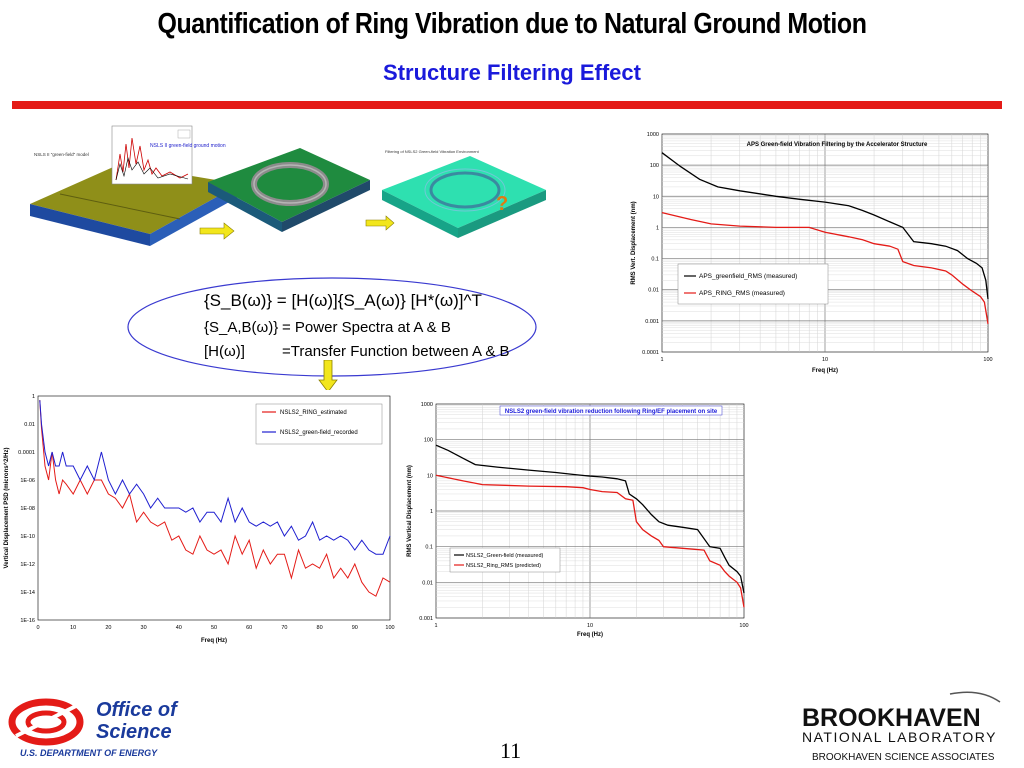 Image resolution: width=1024 pixels, height=768 pixels. What do you see at coordinates (241, 327) in the screenshot?
I see `spectra-symbol: {S_A,B(ω)}` at bounding box center [241, 327].